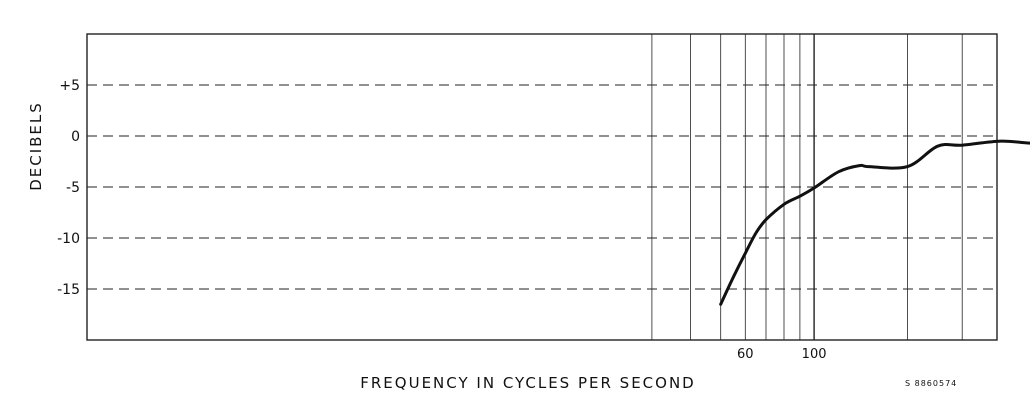  Describe the element at coordinates (69, 86) in the screenshot. I see `y-tick-label: +5` at that location.